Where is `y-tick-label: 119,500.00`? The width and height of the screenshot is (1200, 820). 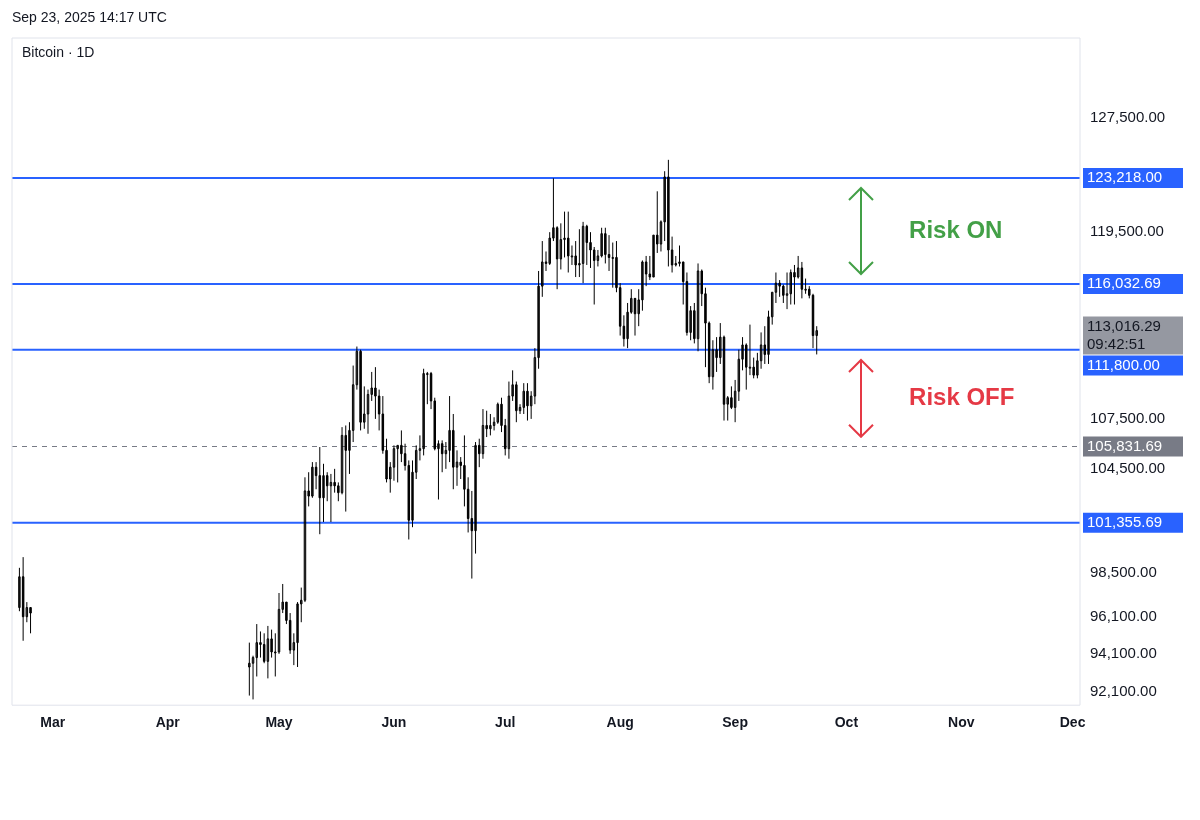
y-tick-label: 119,500.00 is located at coordinates (1127, 231).